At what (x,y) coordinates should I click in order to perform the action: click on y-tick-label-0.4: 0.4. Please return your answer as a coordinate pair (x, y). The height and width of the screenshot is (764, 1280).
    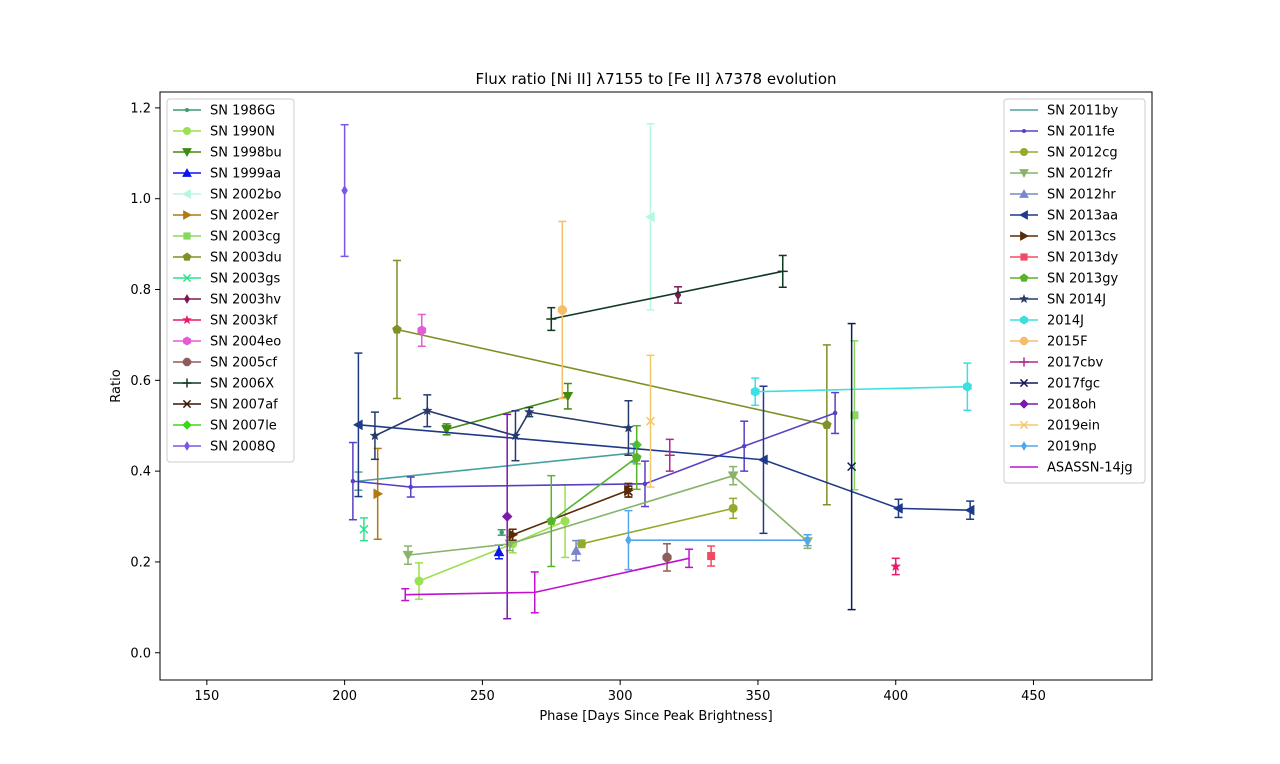
    Looking at the image, I should click on (140, 472).